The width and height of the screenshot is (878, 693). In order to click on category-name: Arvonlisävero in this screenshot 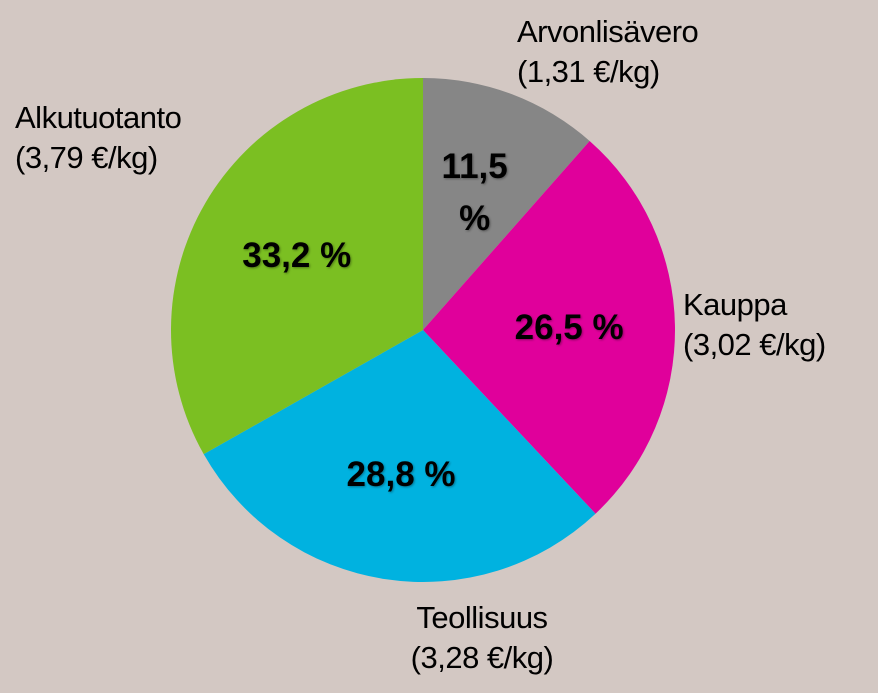, I will do `click(608, 31)`.